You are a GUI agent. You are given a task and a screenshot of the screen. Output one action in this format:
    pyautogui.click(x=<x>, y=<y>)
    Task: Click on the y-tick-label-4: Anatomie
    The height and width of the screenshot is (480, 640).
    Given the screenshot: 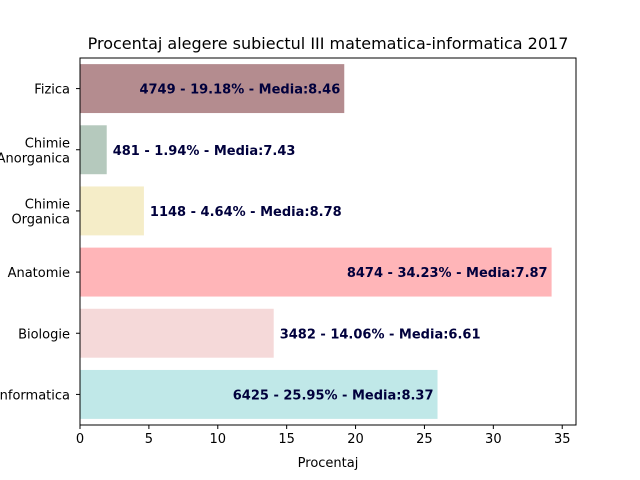 What is the action you would take?
    pyautogui.click(x=39, y=273)
    